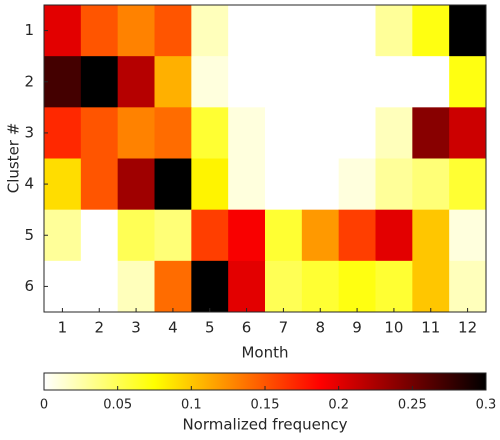 This screenshot has height=440, width=500. What do you see at coordinates (29, 184) in the screenshot?
I see `y-tick-label: 4` at bounding box center [29, 184].